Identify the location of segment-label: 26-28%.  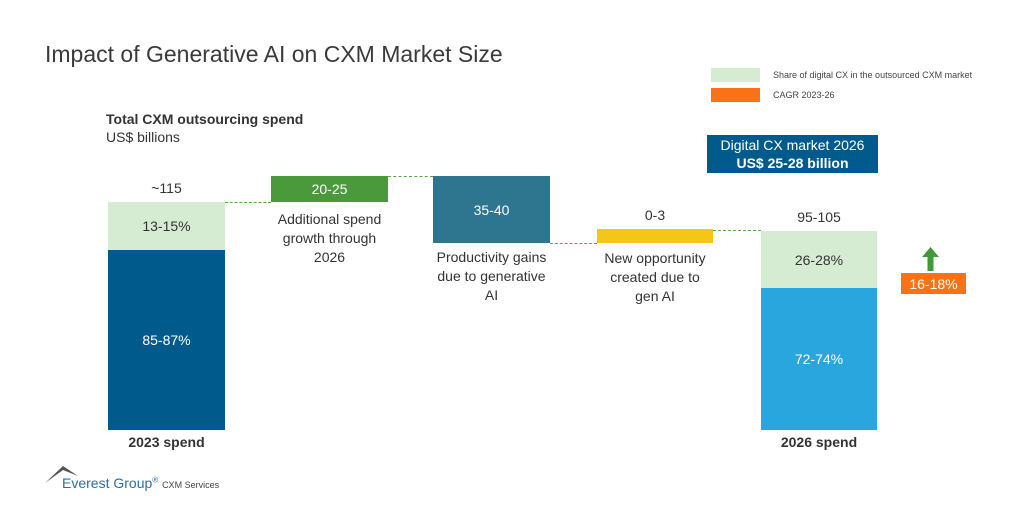
(819, 259).